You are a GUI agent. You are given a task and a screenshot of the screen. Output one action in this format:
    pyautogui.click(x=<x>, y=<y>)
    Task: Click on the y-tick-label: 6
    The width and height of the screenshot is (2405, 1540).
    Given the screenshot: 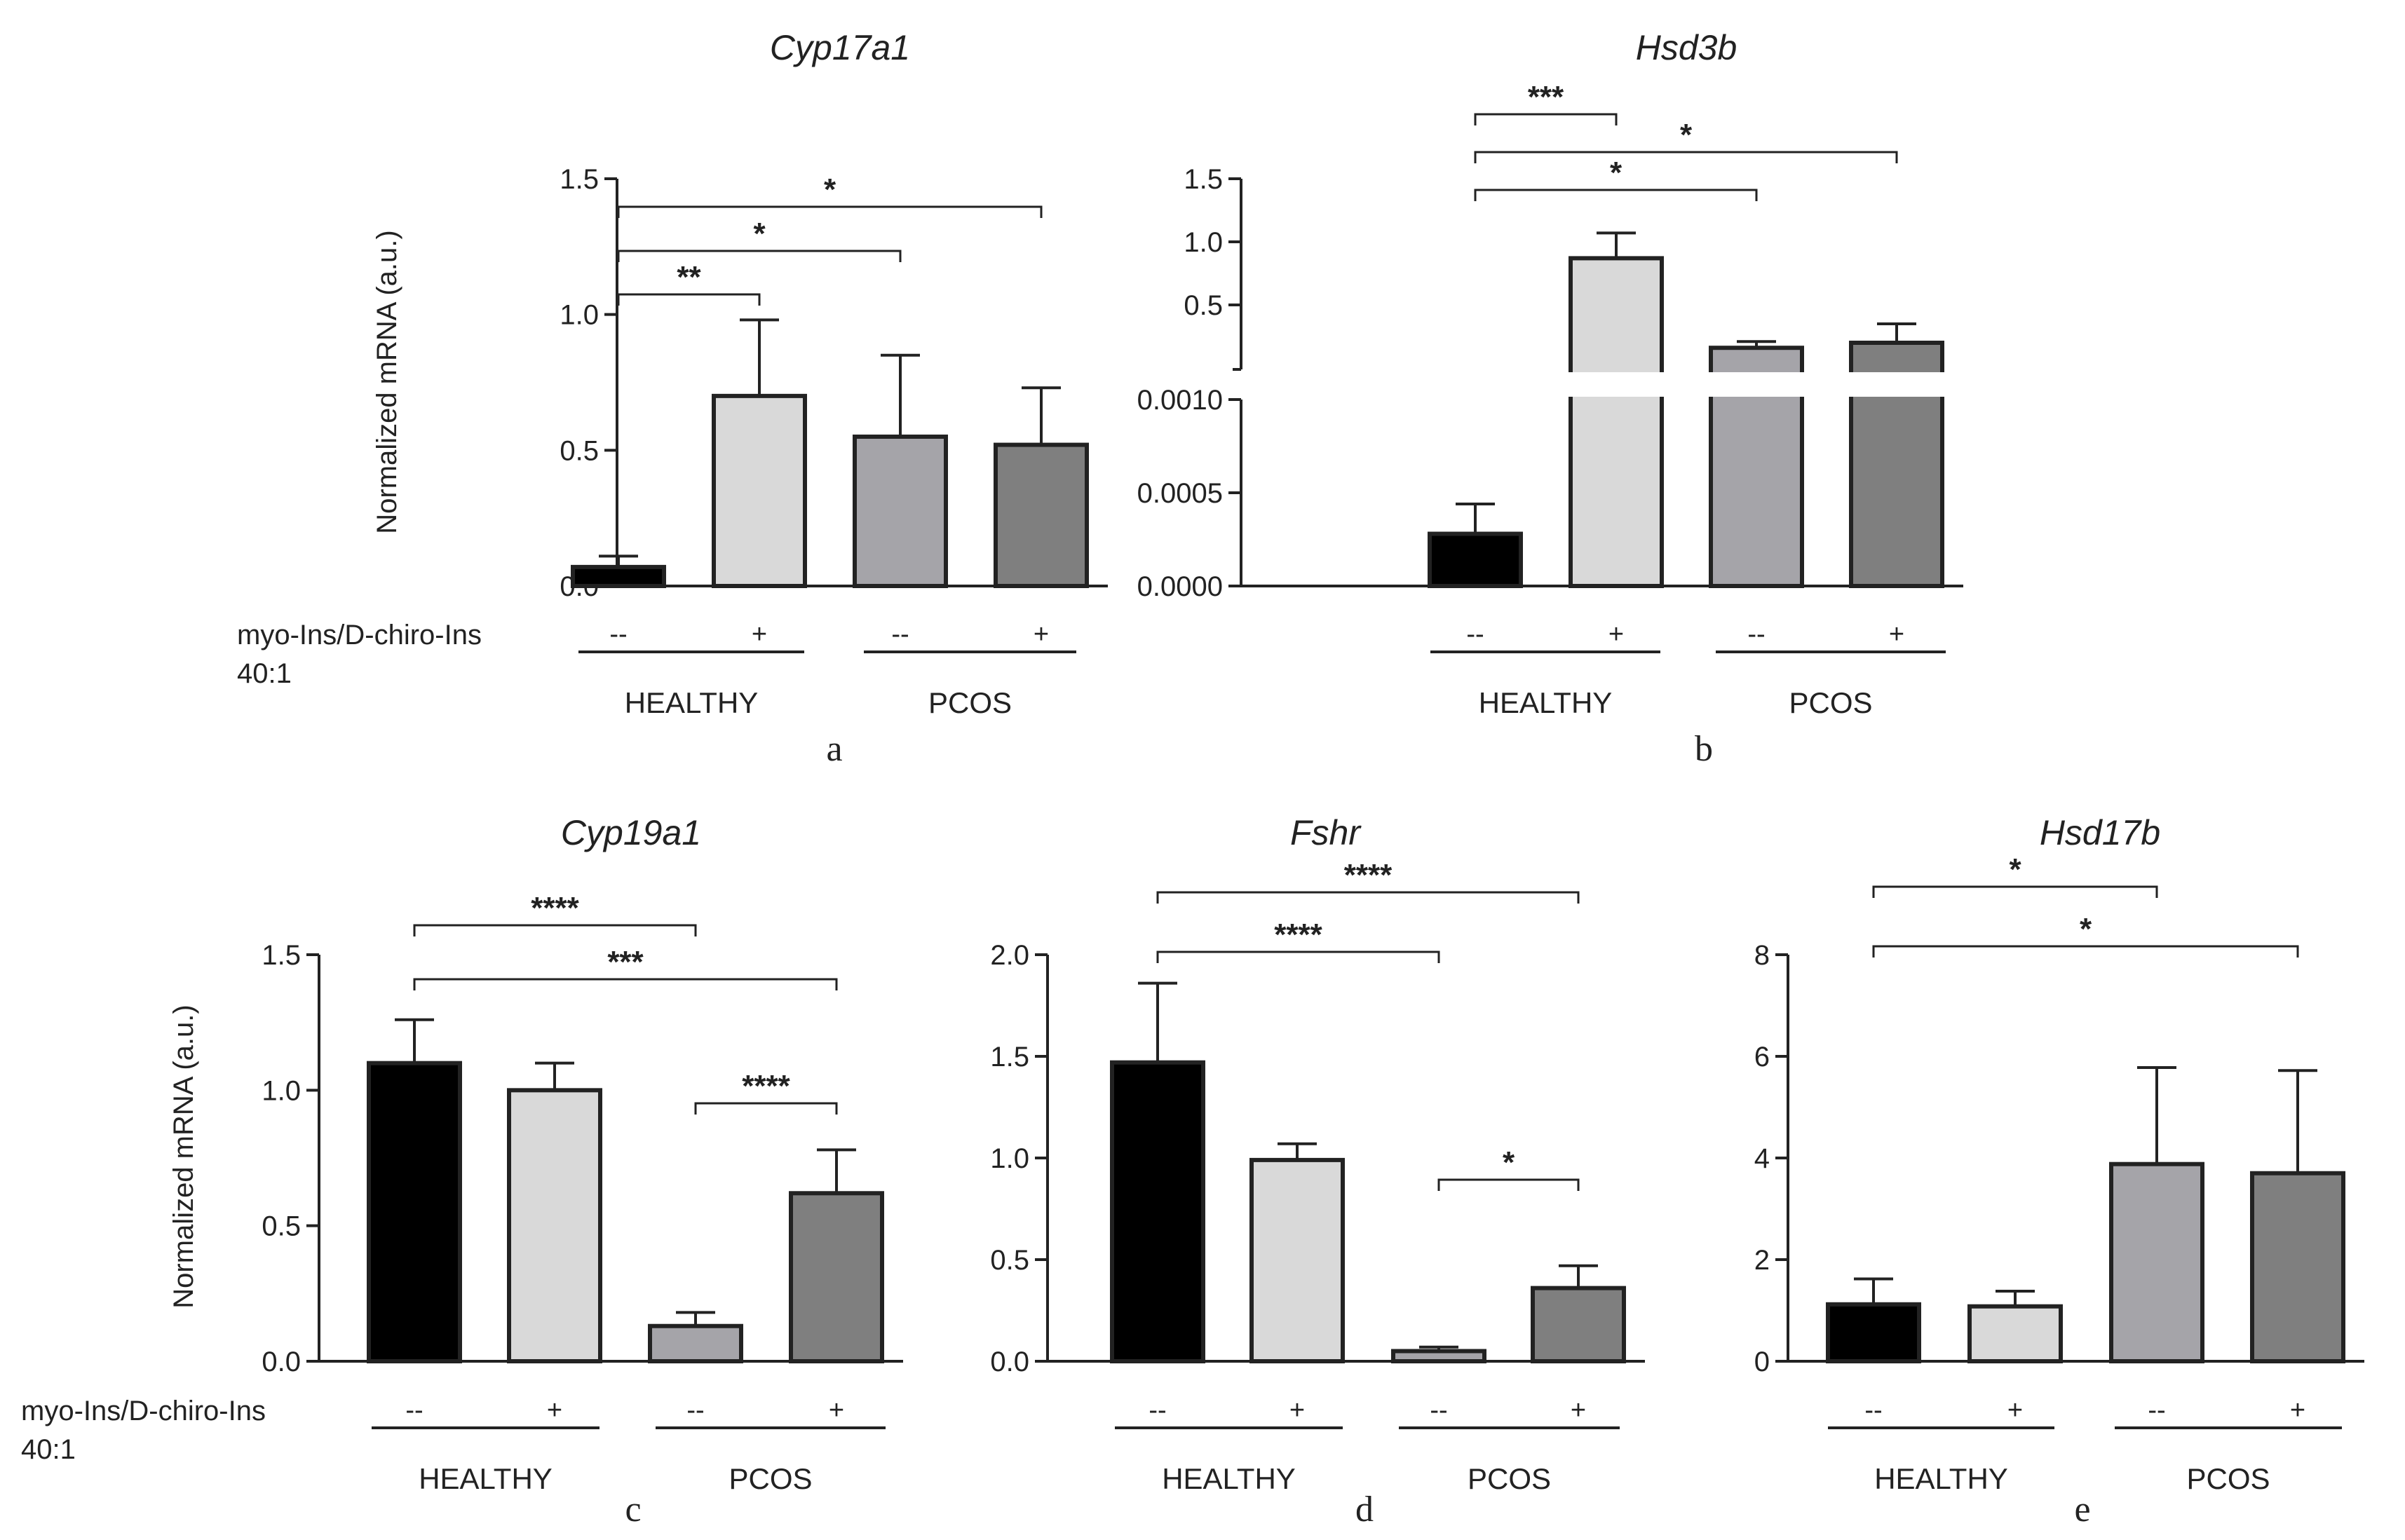 What is the action you would take?
    pyautogui.click(x=1762, y=1057)
    